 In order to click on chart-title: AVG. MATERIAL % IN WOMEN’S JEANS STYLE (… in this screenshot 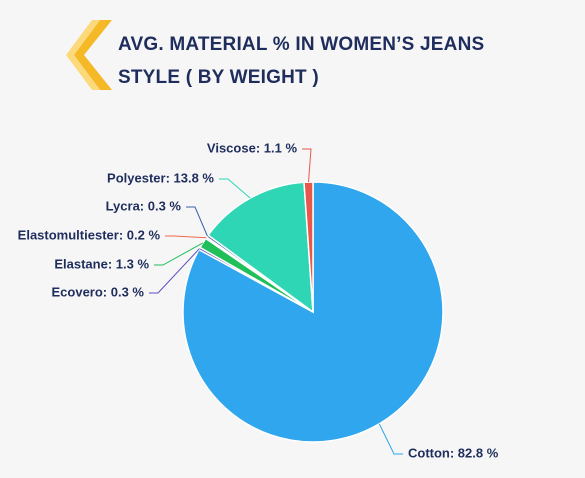, I will do `click(301, 61)`.